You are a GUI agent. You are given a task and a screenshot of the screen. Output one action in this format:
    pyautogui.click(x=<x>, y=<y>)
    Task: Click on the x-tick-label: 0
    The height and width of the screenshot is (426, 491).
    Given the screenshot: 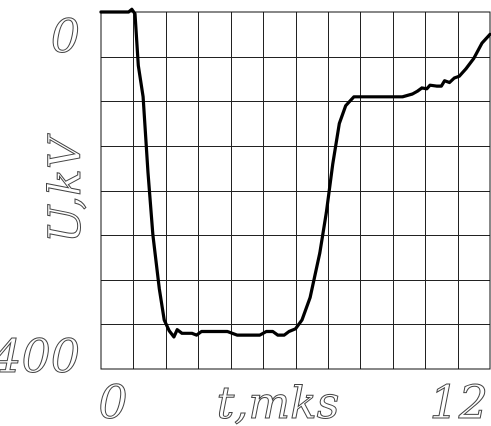 What is the action you would take?
    pyautogui.click(x=112, y=400)
    